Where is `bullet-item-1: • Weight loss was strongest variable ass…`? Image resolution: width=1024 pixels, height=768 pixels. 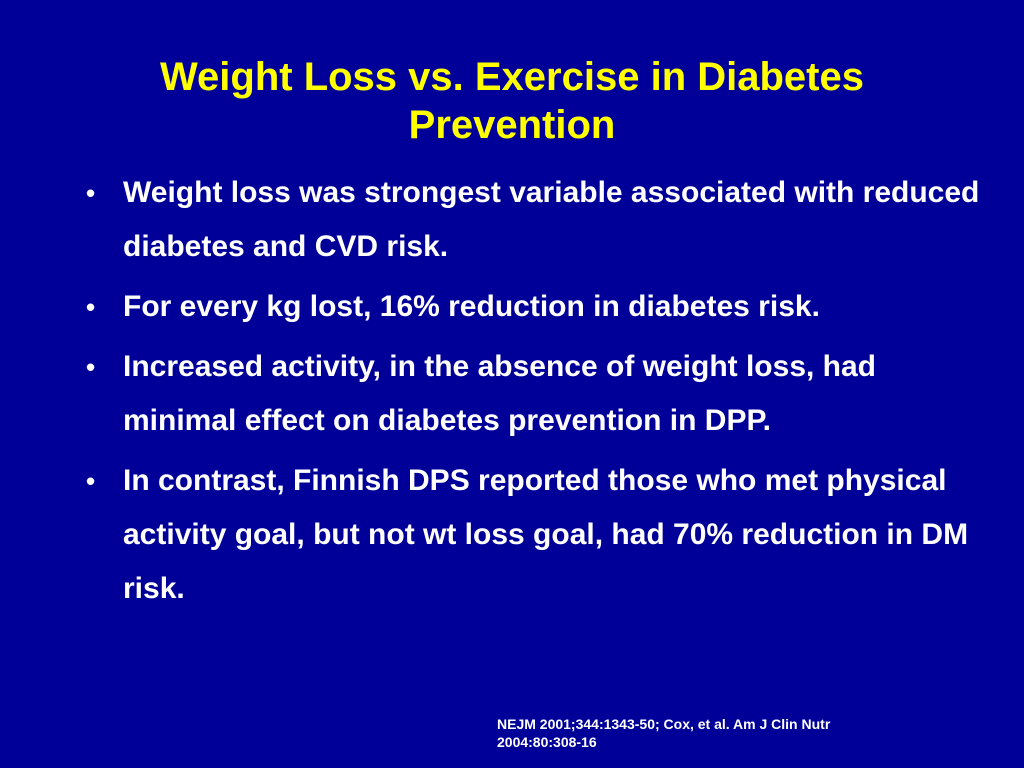
bullet-item-1: • Weight loss was strongest variable ass… is located at coordinates (536, 220).